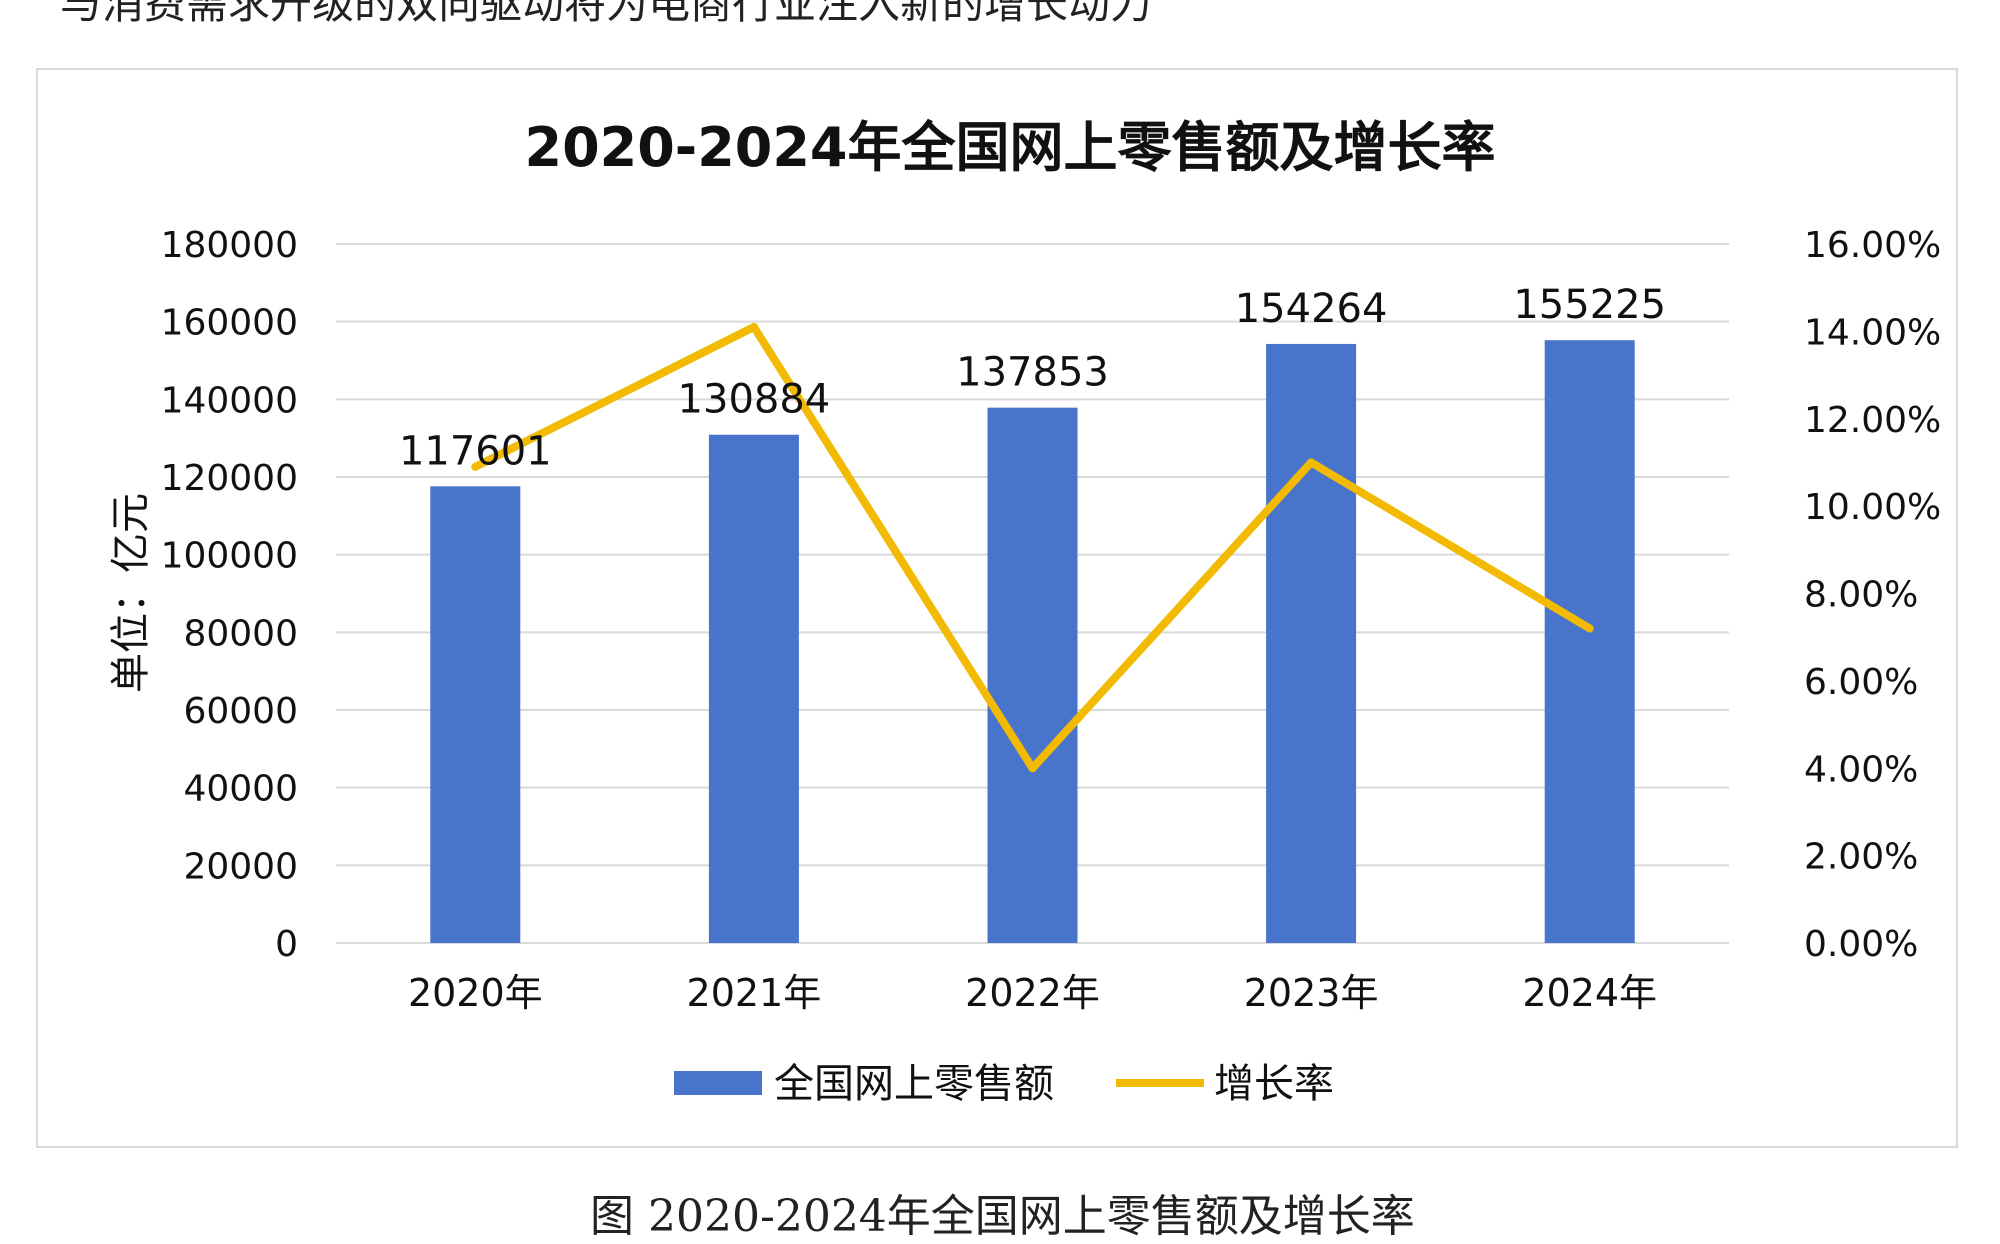  I want to click on figure-caption: 图 2020-2024年全国网上零售额及增长率, so click(1002, 1216).